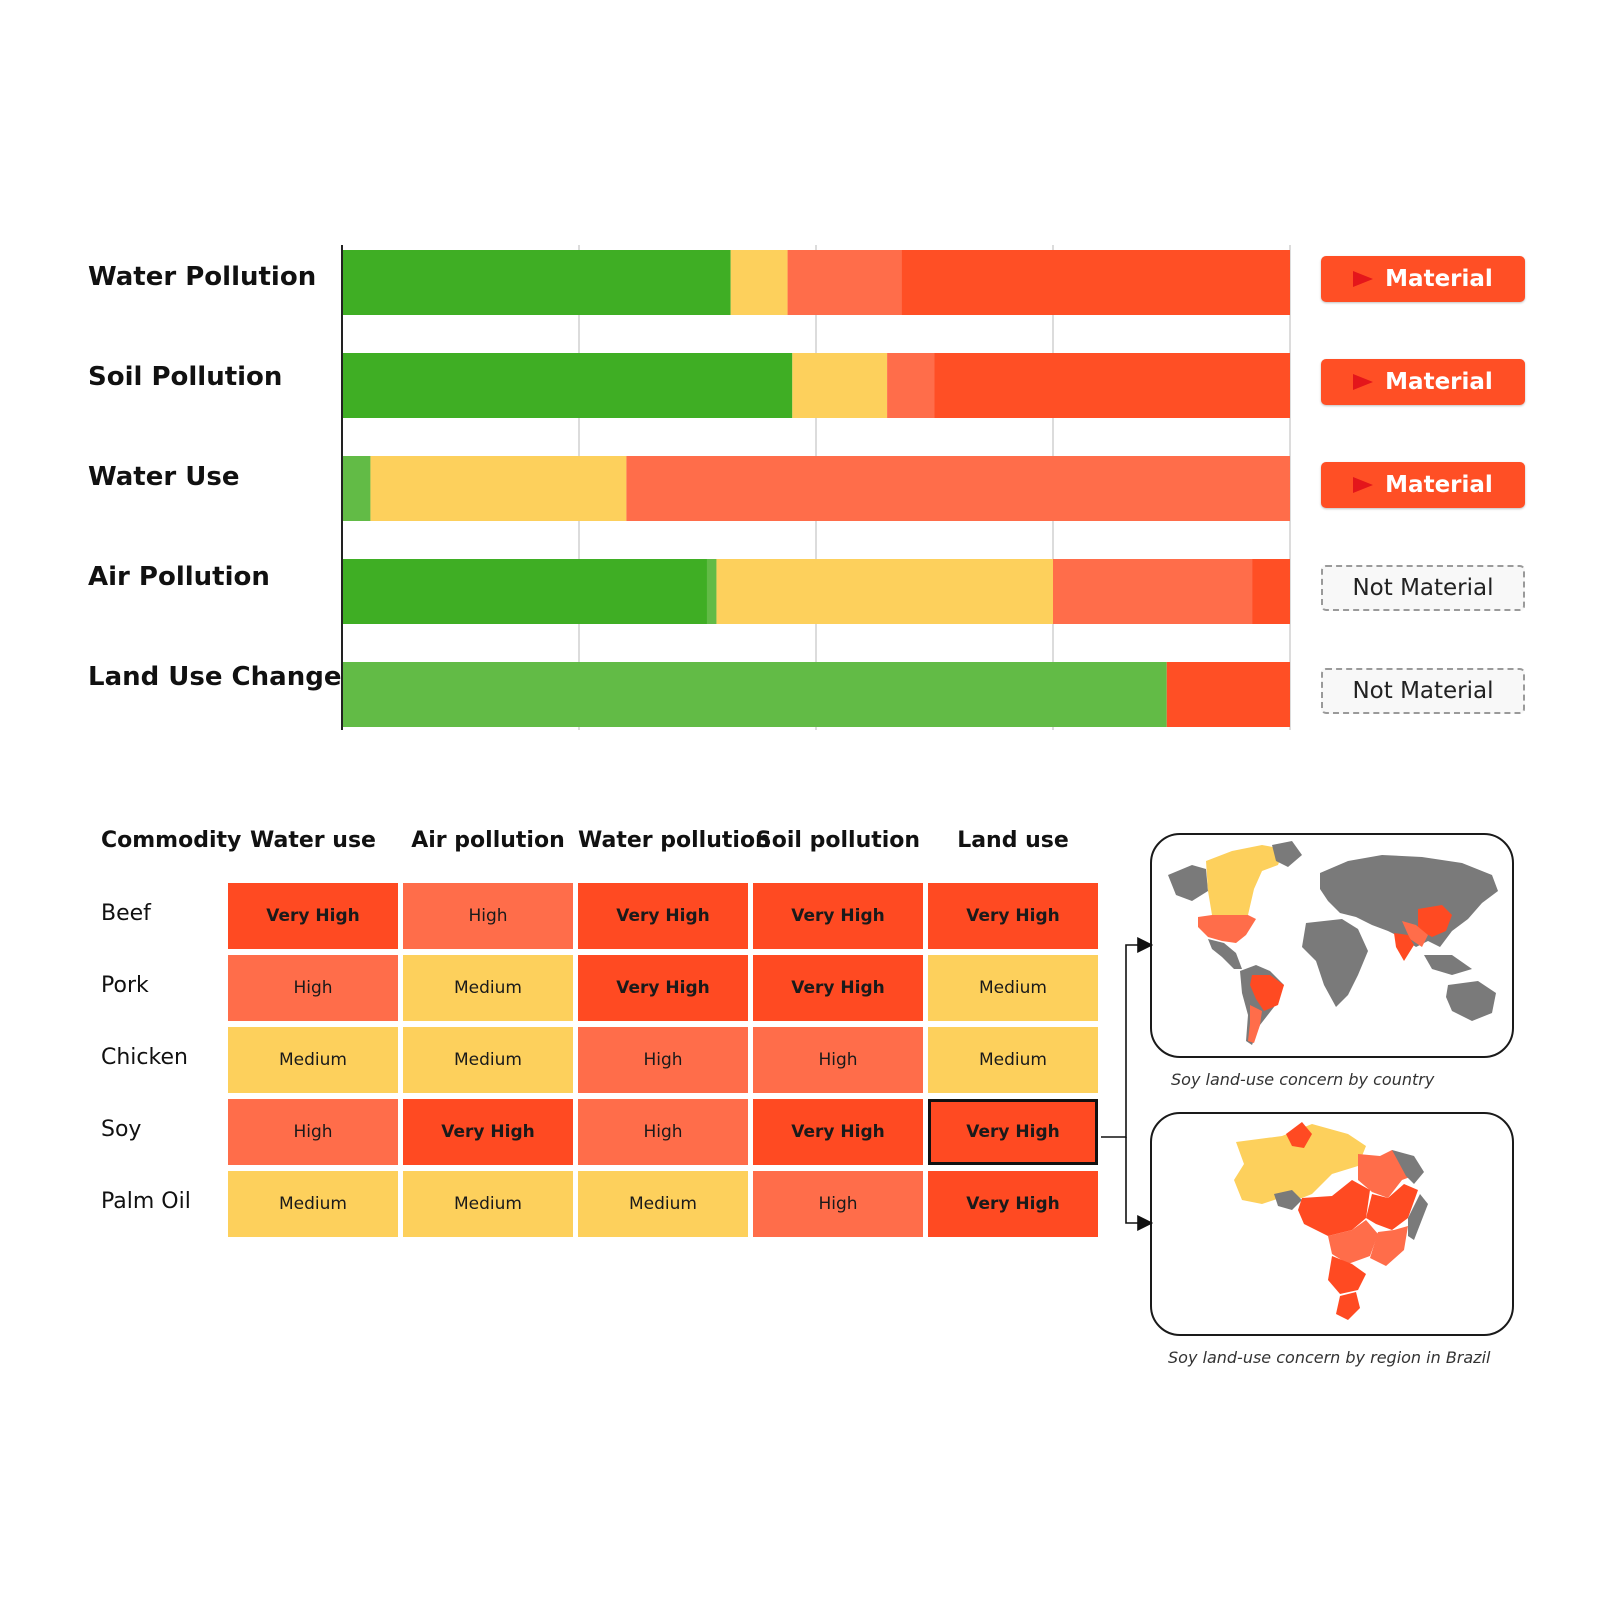 Image resolution: width=1600 pixels, height=1600 pixels. What do you see at coordinates (121, 1129) in the screenshot?
I see `table-row-label: Soy` at bounding box center [121, 1129].